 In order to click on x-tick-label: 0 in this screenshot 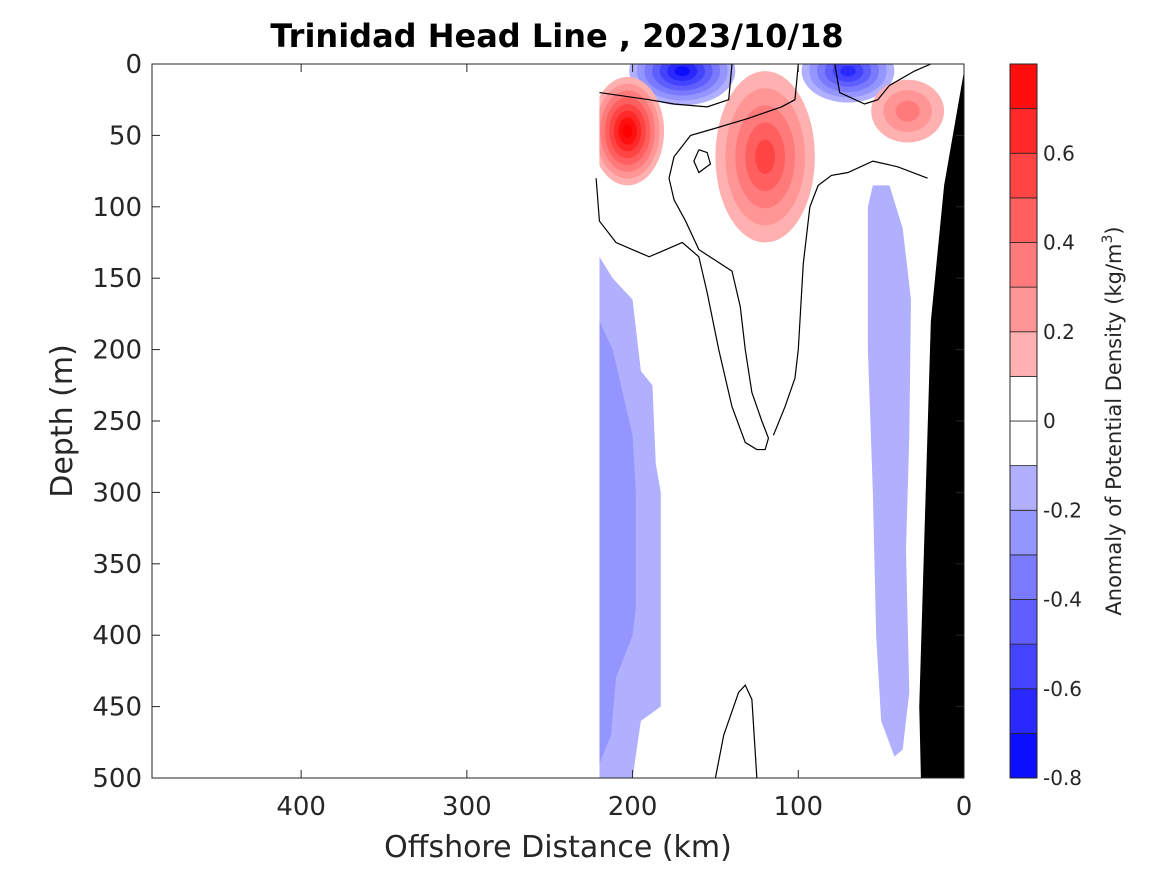, I will do `click(964, 807)`.